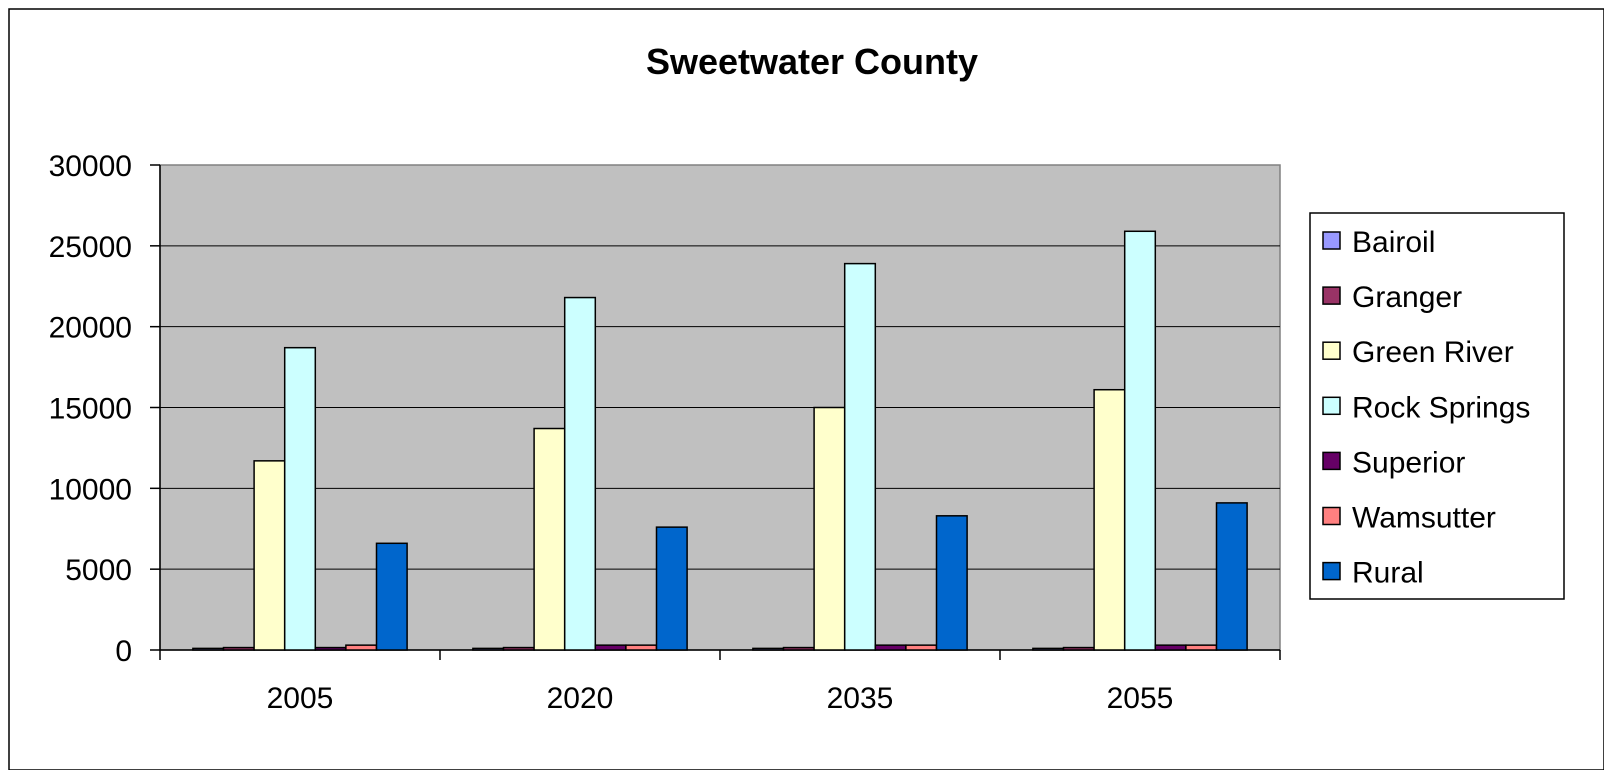 The width and height of the screenshot is (1604, 770). I want to click on x-tick-label: 2005, so click(300, 698).